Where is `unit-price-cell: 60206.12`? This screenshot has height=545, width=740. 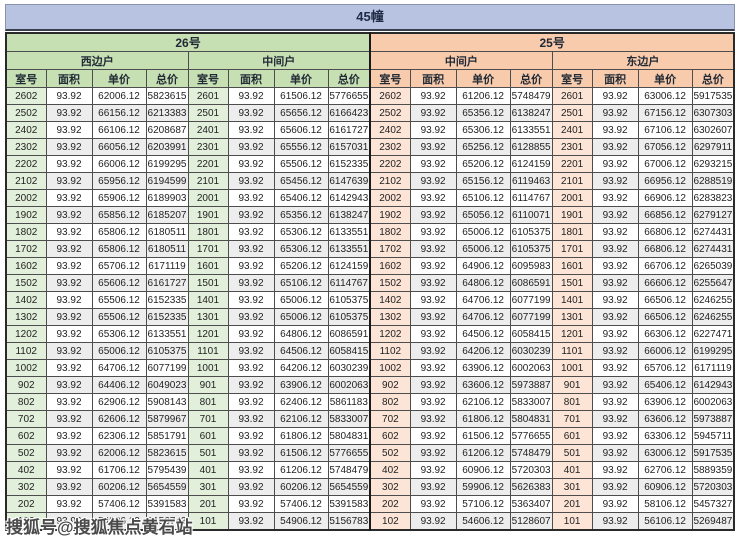 unit-price-cell: 60206.12 is located at coordinates (301, 487).